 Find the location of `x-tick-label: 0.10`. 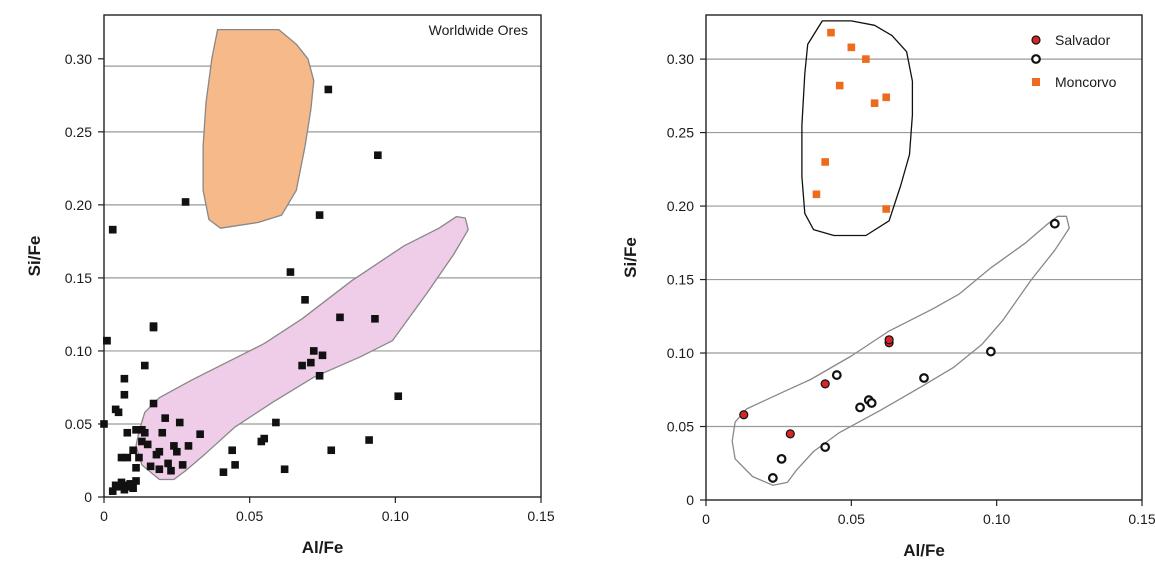

x-tick-label: 0.10 is located at coordinates (395, 516).